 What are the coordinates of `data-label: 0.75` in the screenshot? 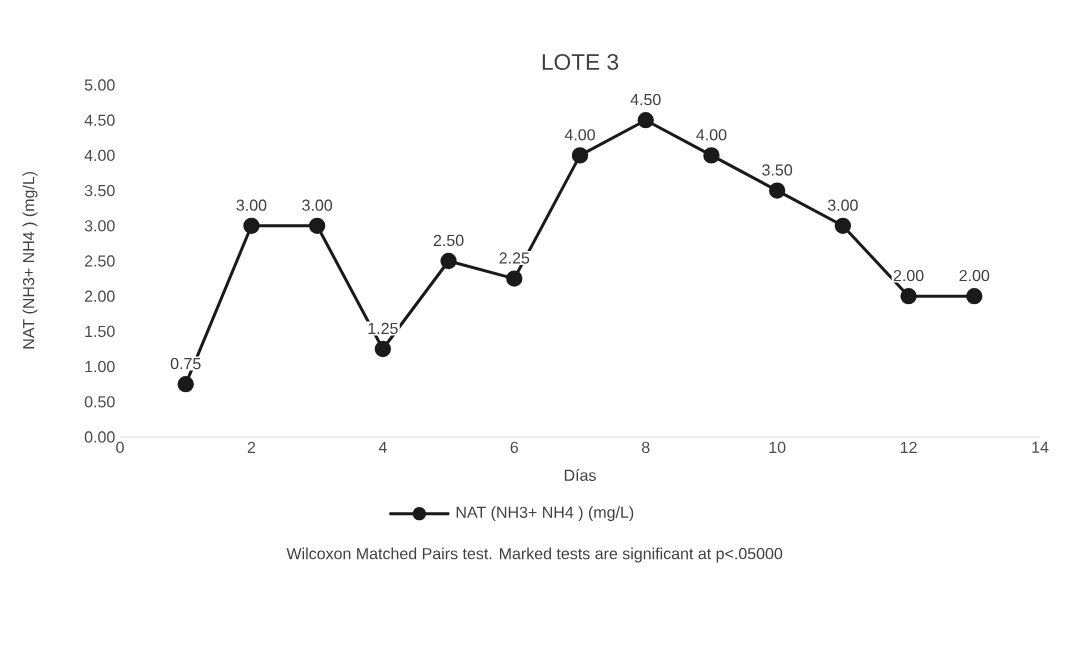 It's located at (185, 363).